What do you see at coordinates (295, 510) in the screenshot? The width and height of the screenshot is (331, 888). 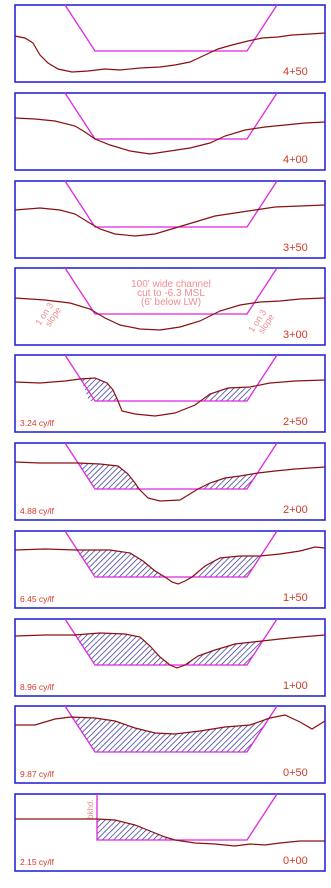 I see `station-label: 2+00` at bounding box center [295, 510].